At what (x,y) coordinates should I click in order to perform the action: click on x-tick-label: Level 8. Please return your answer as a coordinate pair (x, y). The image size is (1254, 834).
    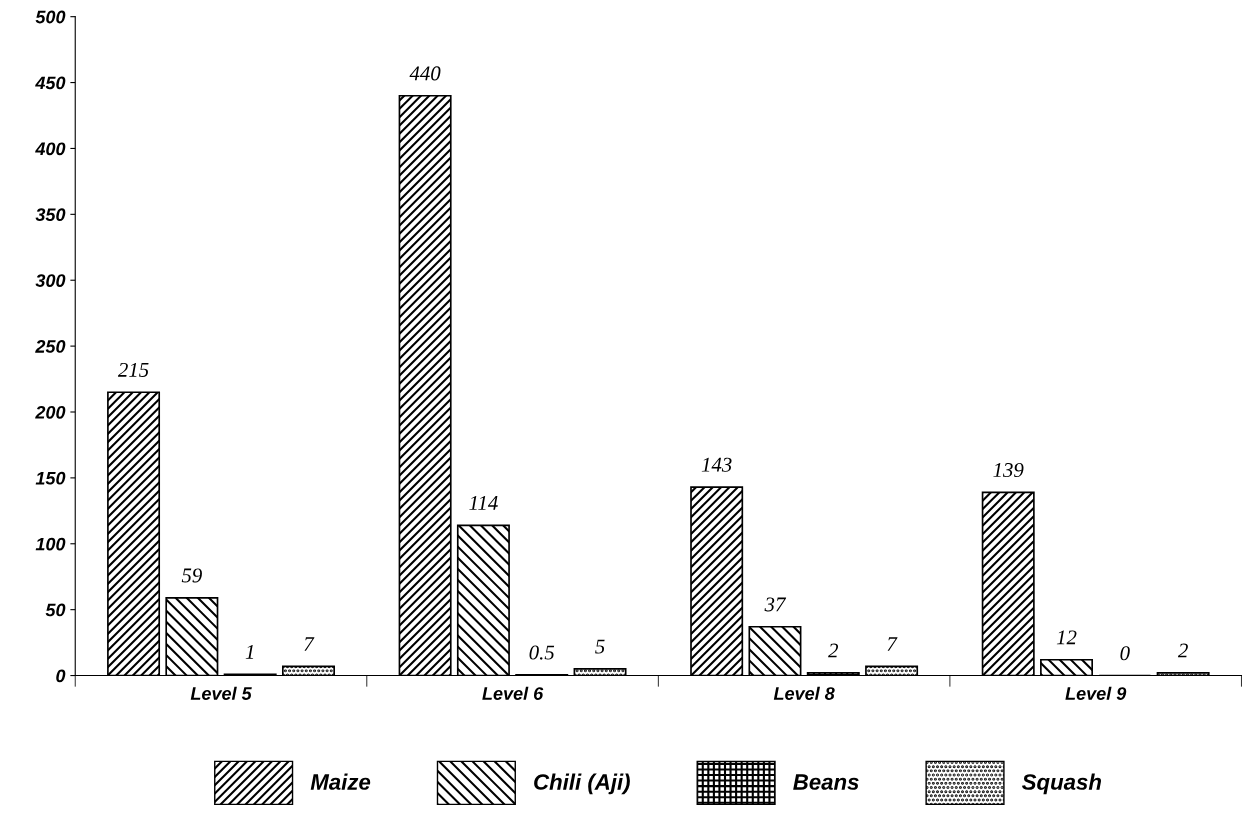
    Looking at the image, I should click on (804, 693).